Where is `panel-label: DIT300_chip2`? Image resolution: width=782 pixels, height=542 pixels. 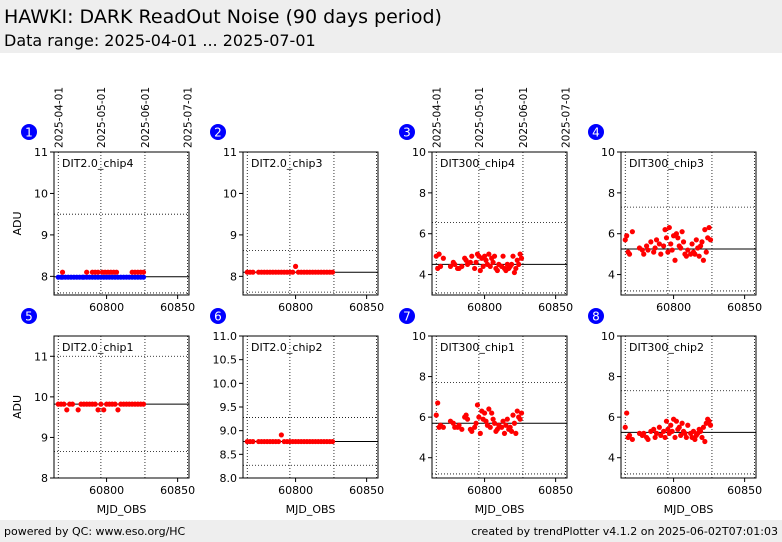 panel-label: DIT300_chip2 is located at coordinates (666, 347).